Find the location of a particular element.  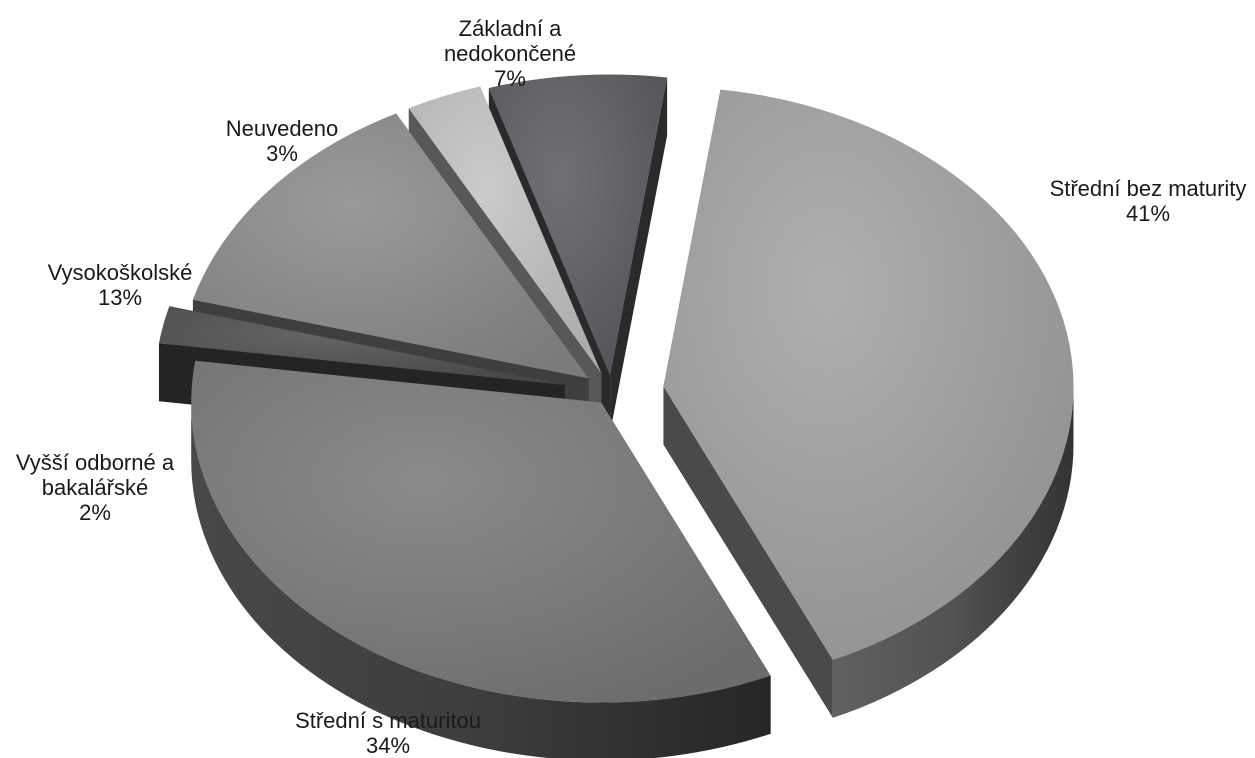

slice-label: Střední bez maturity 41% is located at coordinates (1148, 201).